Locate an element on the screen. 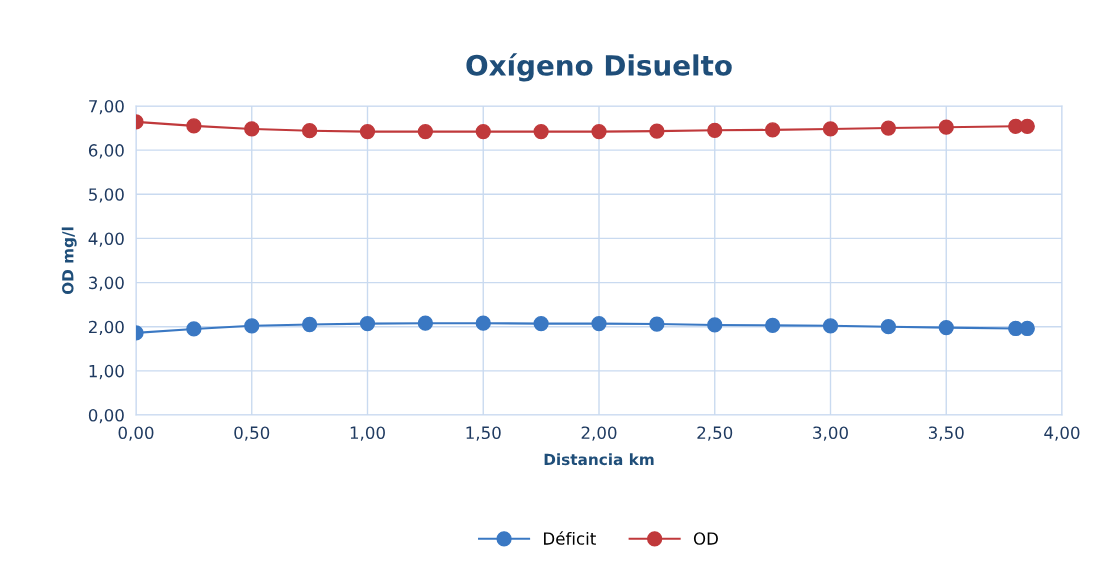  y-tick-label: 7,00 is located at coordinates (106, 107).